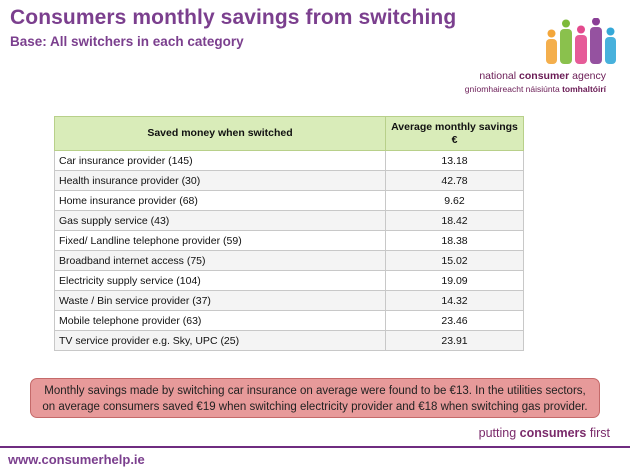 Image resolution: width=630 pixels, height=470 pixels. What do you see at coordinates (220, 340) in the screenshot?
I see `row-label: TV service provider e.g. Sky, UPC (25)` at bounding box center [220, 340].